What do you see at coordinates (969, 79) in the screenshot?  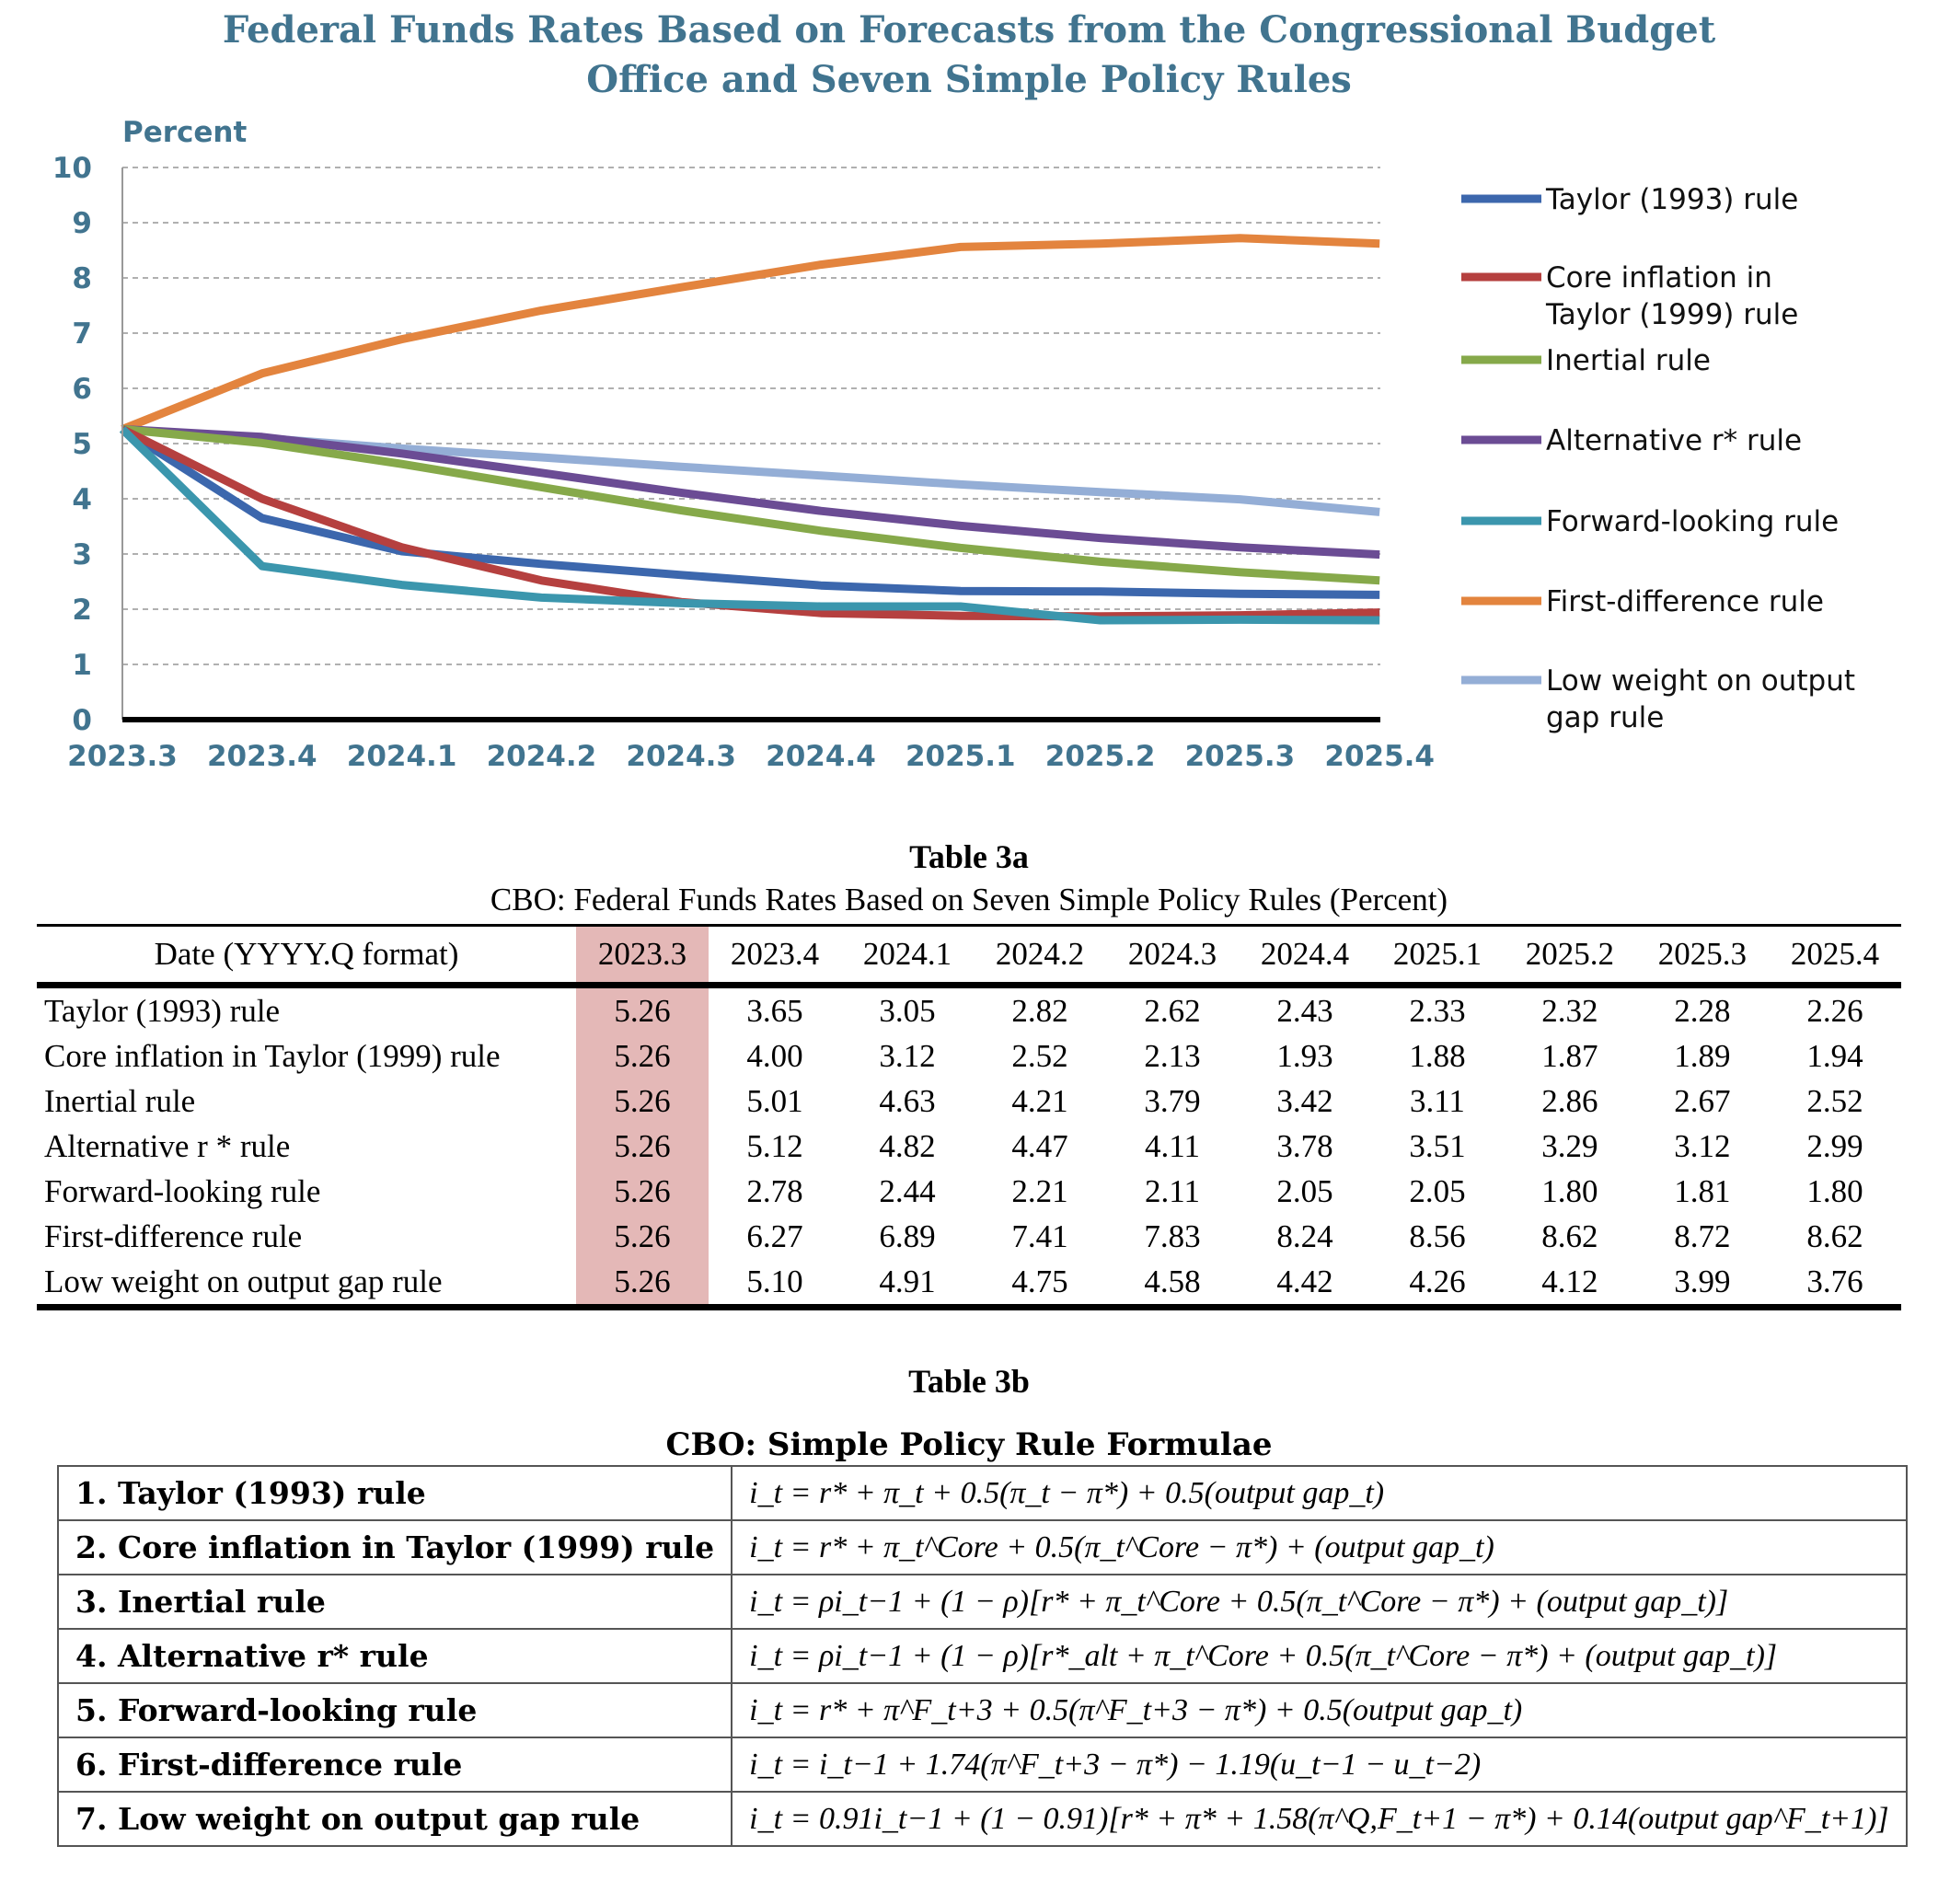 I see `chart-title-line-2: Office and Seven Simple Policy Rules` at bounding box center [969, 79].